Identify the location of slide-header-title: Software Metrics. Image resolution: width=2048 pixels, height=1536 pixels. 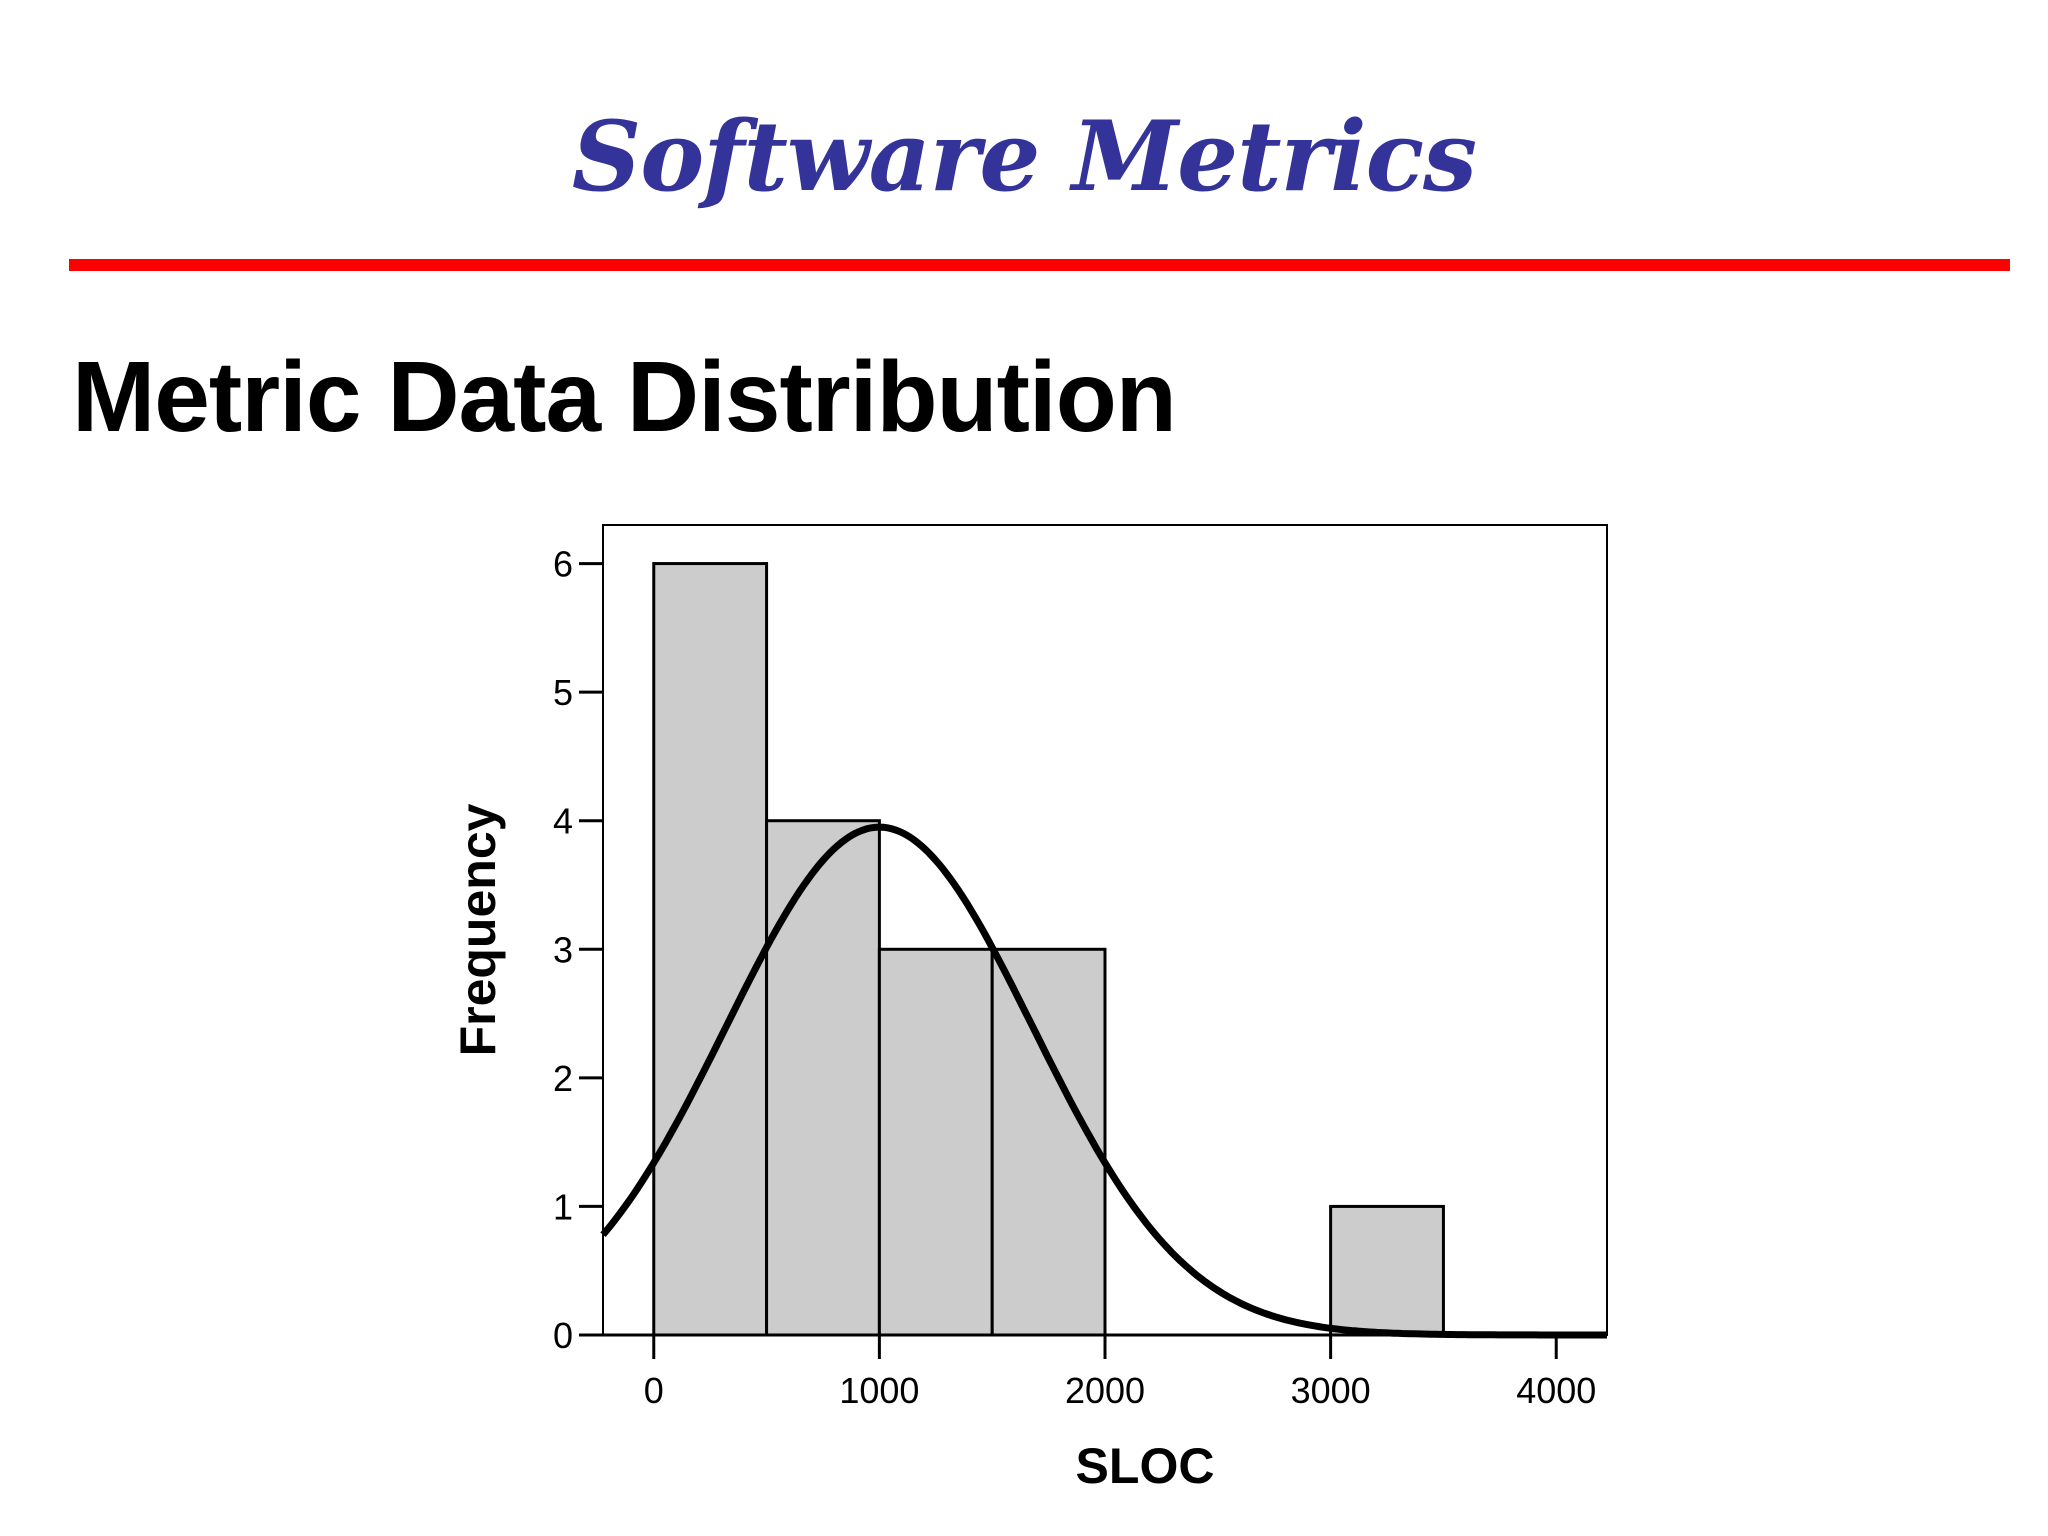
(1024, 156).